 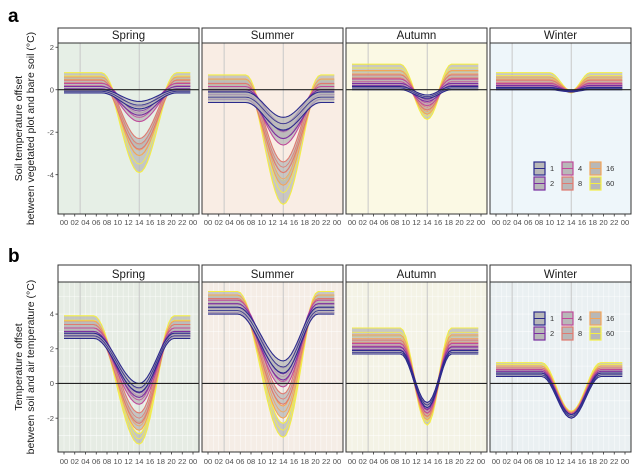 What do you see at coordinates (50, 174) in the screenshot?
I see `y-tick-label: -4` at bounding box center [50, 174].